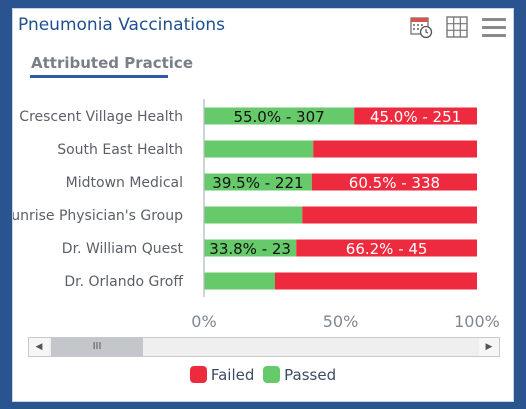 Image resolution: width=526 pixels, height=409 pixels. Describe the element at coordinates (341, 321) in the screenshot. I see `x-tick-label: 50%` at that location.